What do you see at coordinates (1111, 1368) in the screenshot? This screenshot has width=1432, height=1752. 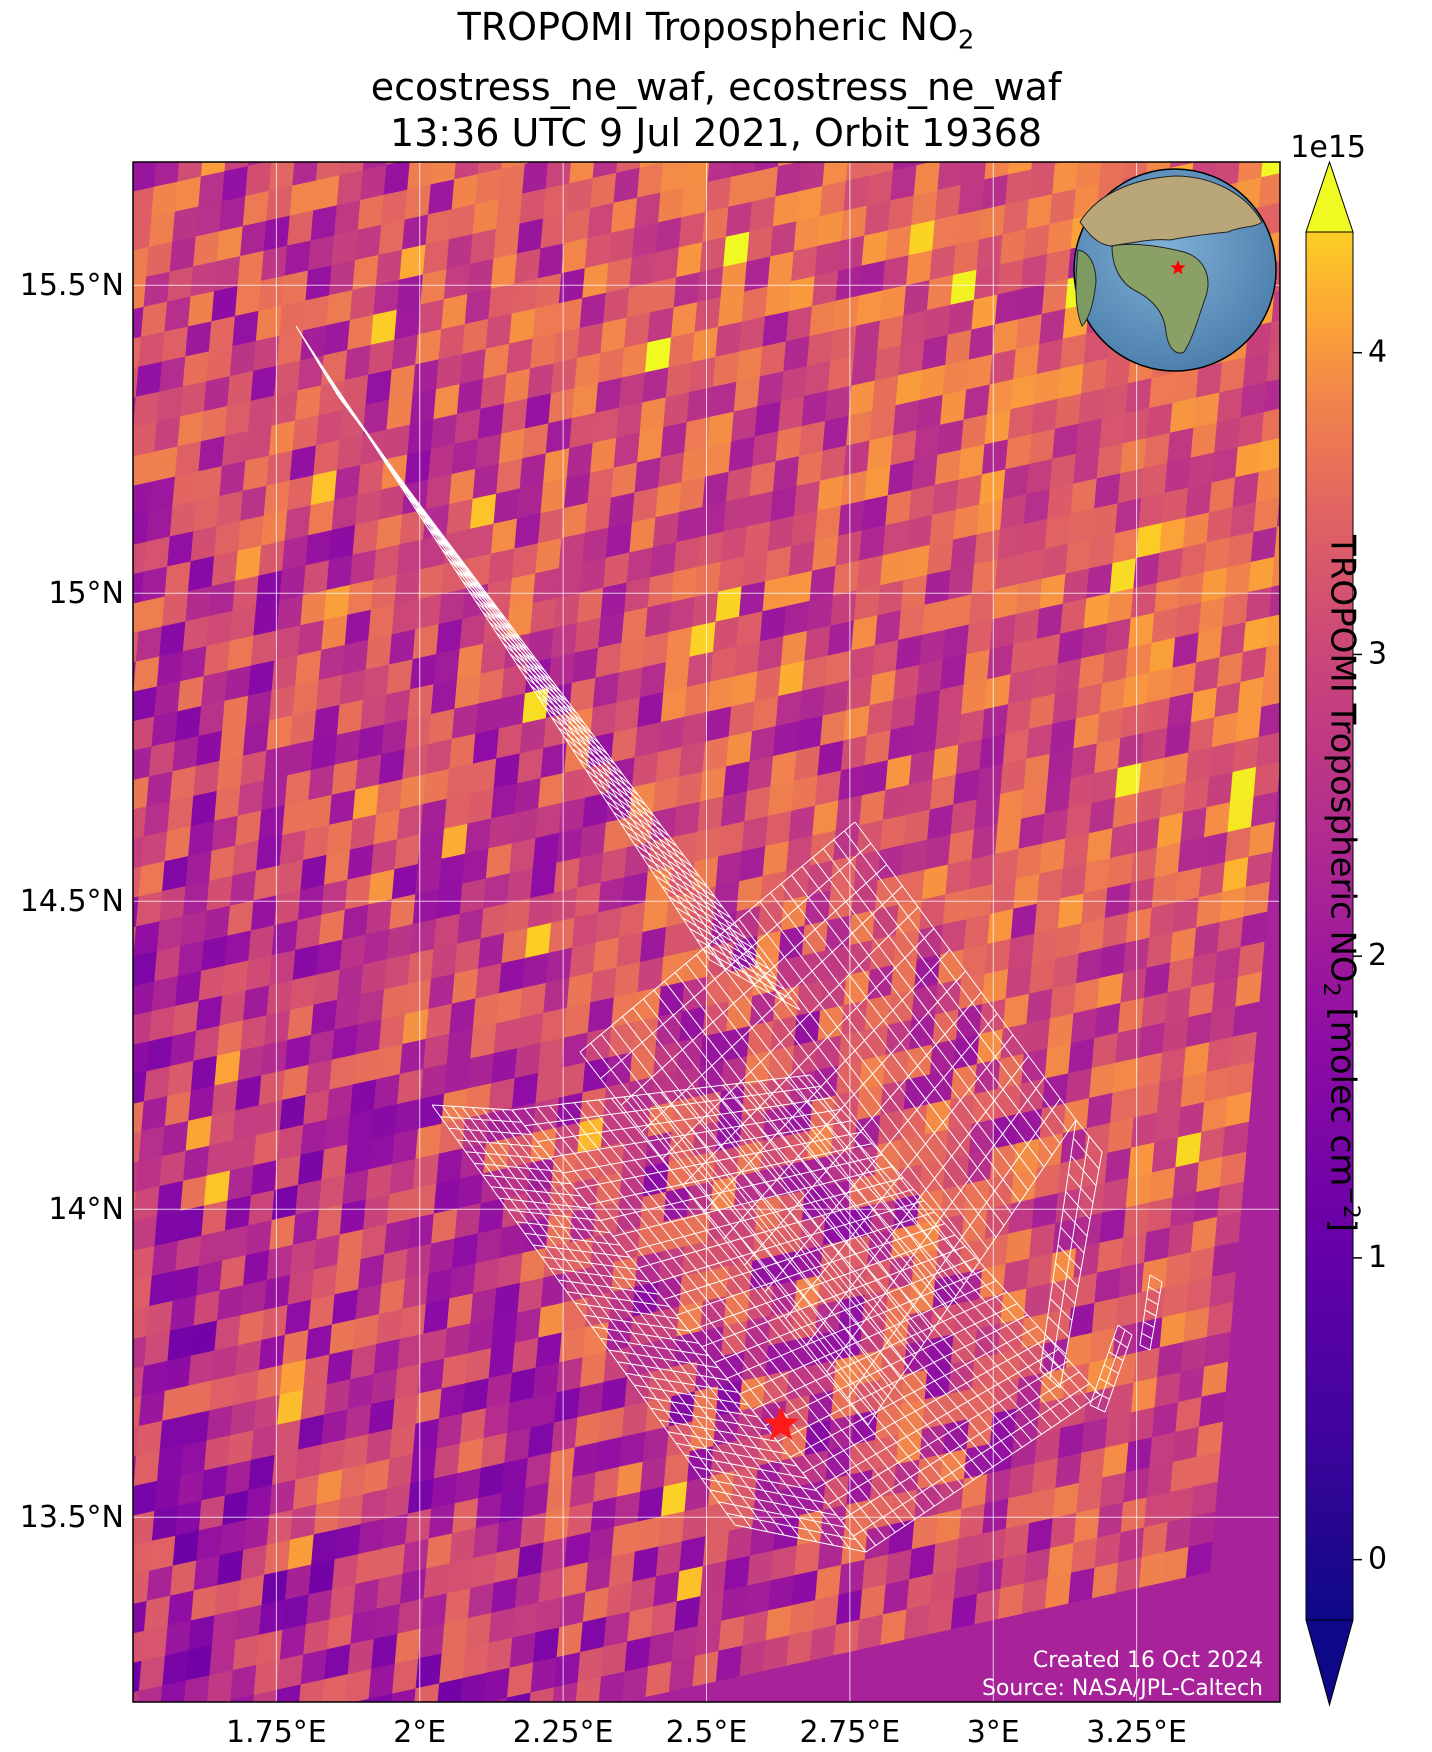 I see `footprint-mesh` at bounding box center [1111, 1368].